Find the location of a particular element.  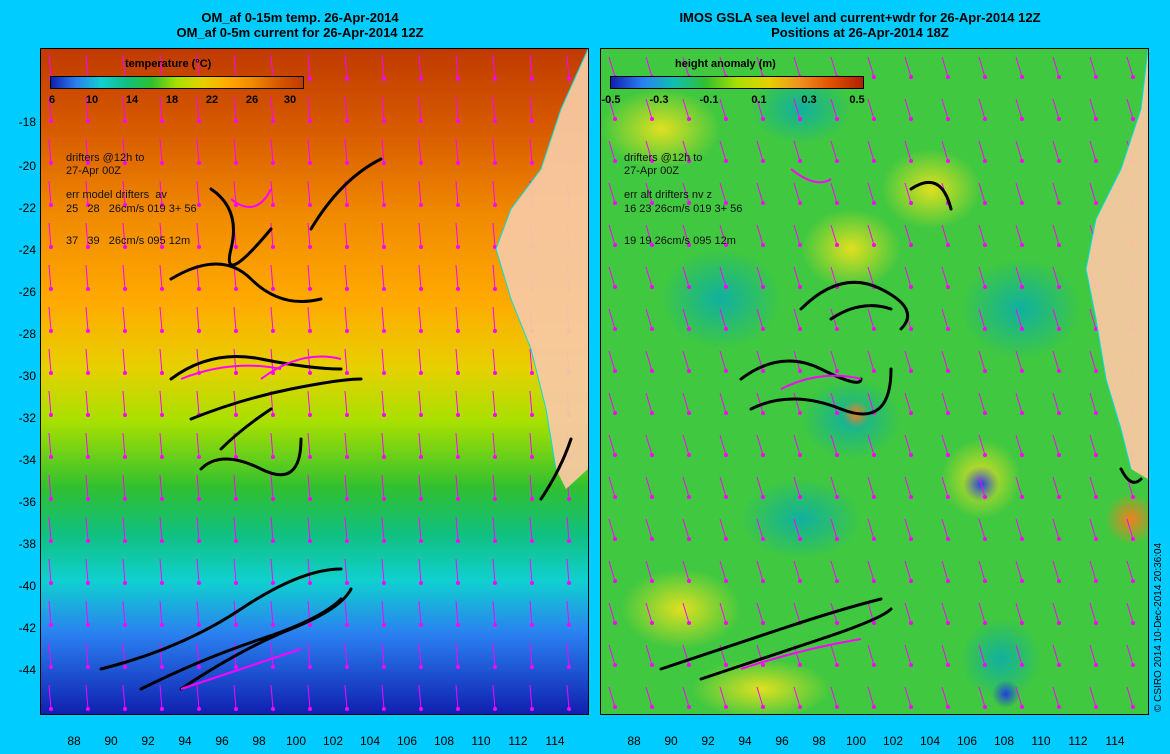

y-tick: -20 is located at coordinates (27, 166).